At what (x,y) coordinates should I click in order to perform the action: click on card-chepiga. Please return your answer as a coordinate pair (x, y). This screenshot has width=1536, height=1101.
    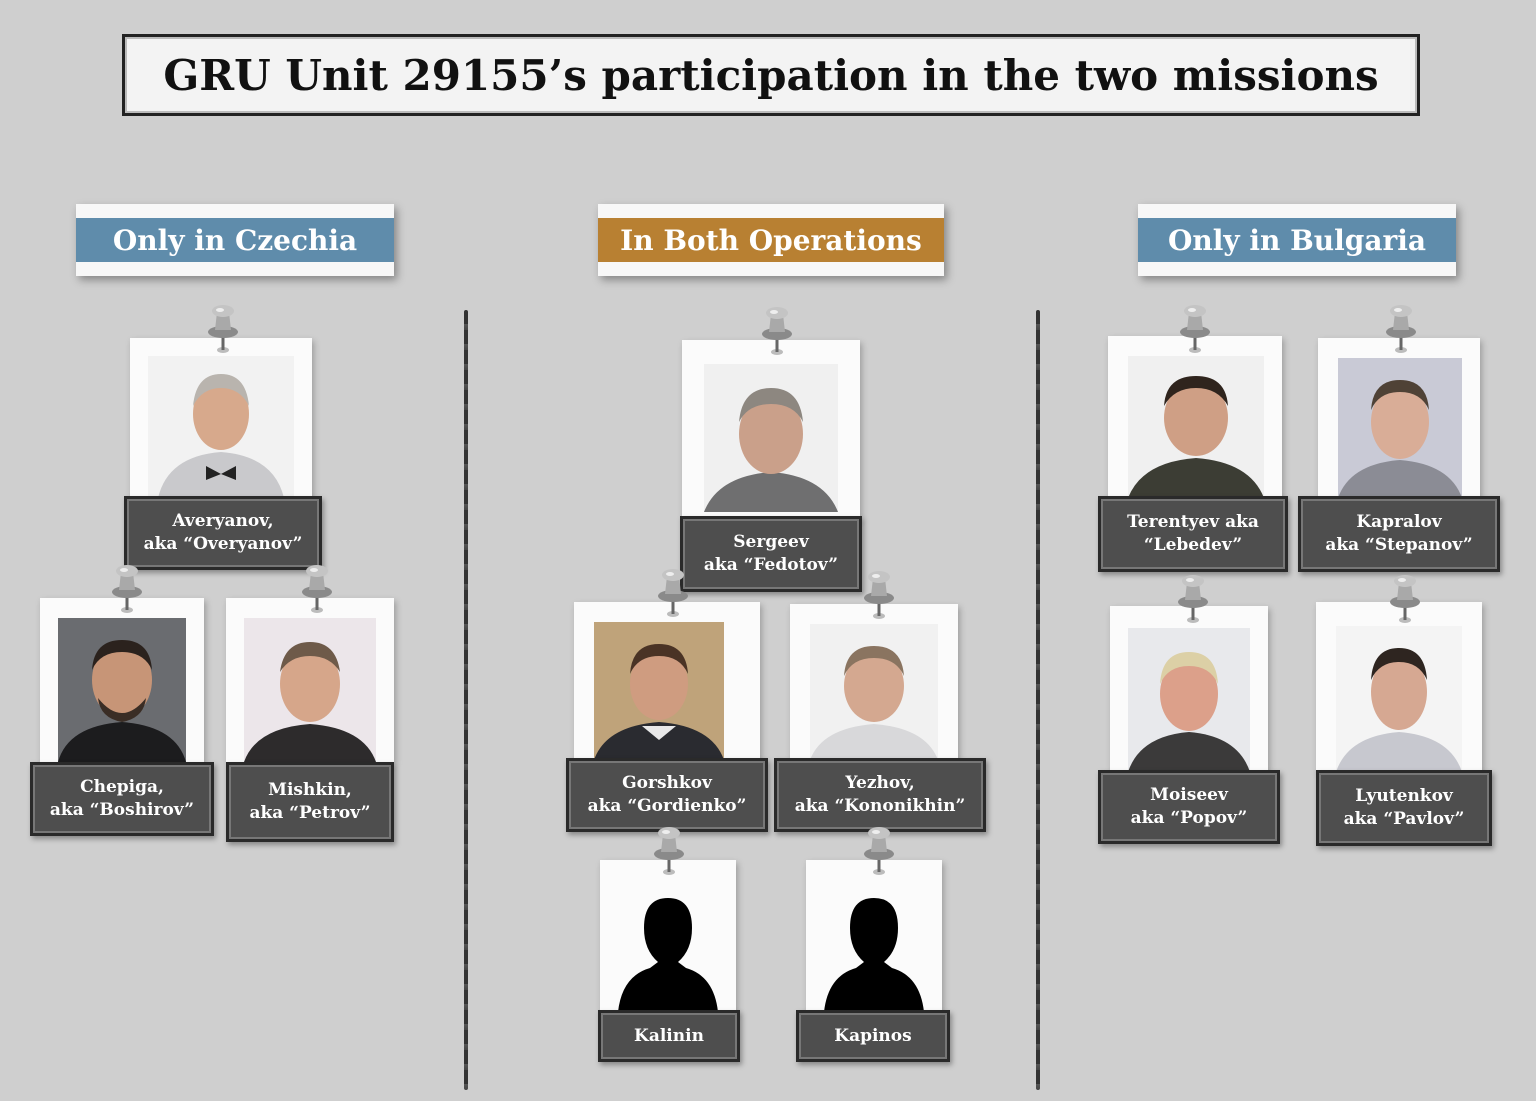
    Looking at the image, I should click on (122, 680).